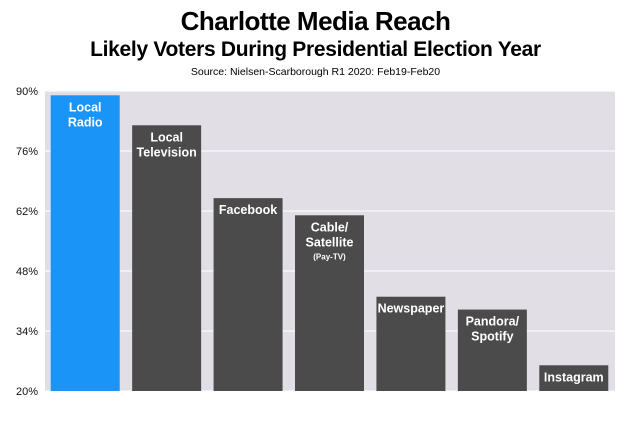 The image size is (631, 426). I want to click on y-tick-label: 34%, so click(27, 332).